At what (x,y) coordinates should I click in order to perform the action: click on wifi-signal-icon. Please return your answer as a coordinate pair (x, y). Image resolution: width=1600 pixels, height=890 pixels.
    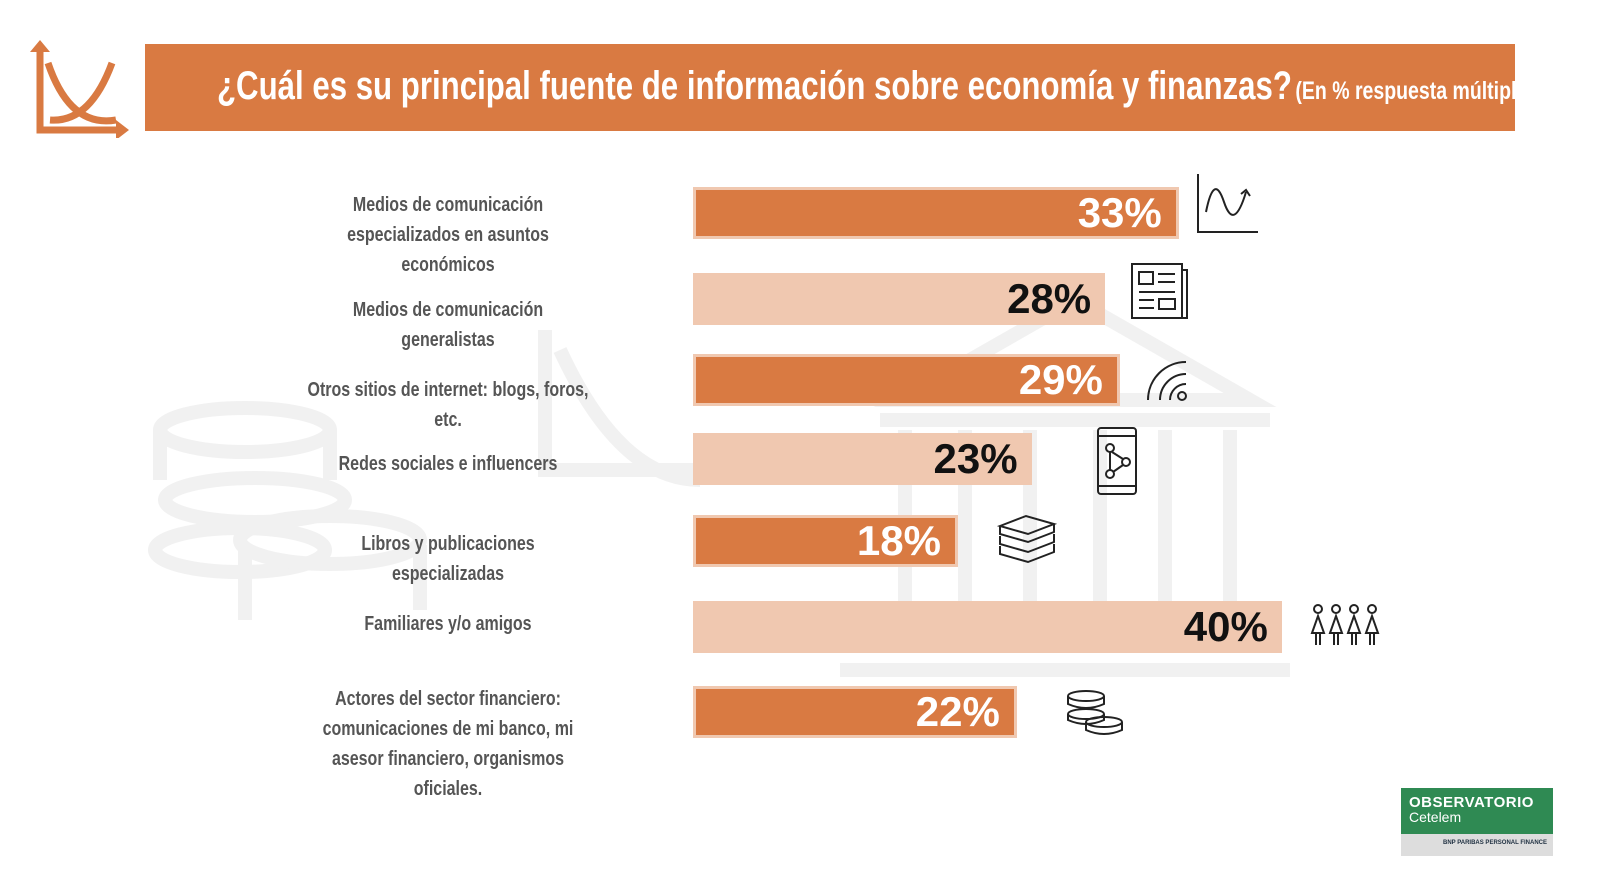
    Looking at the image, I should click on (1166, 382).